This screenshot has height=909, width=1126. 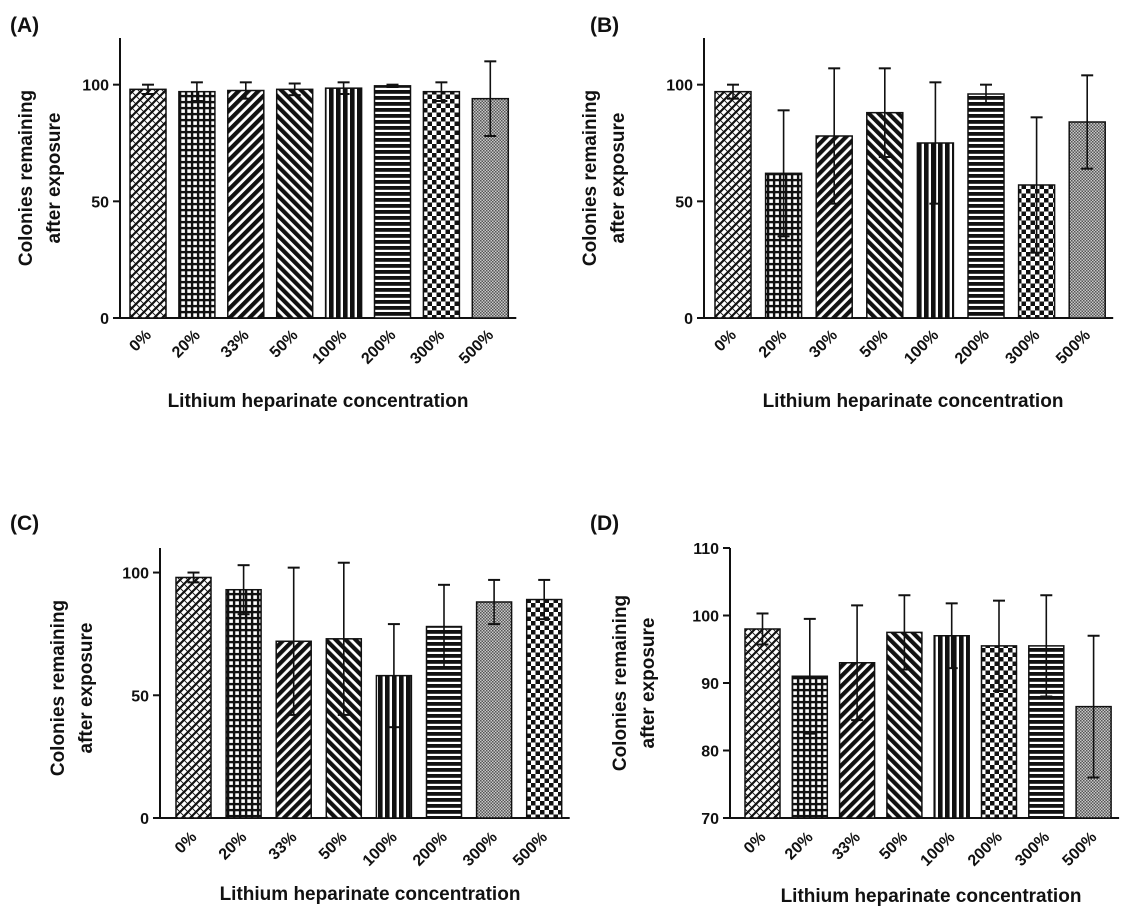 What do you see at coordinates (604, 25) in the screenshot?
I see `panel-label: (B)` at bounding box center [604, 25].